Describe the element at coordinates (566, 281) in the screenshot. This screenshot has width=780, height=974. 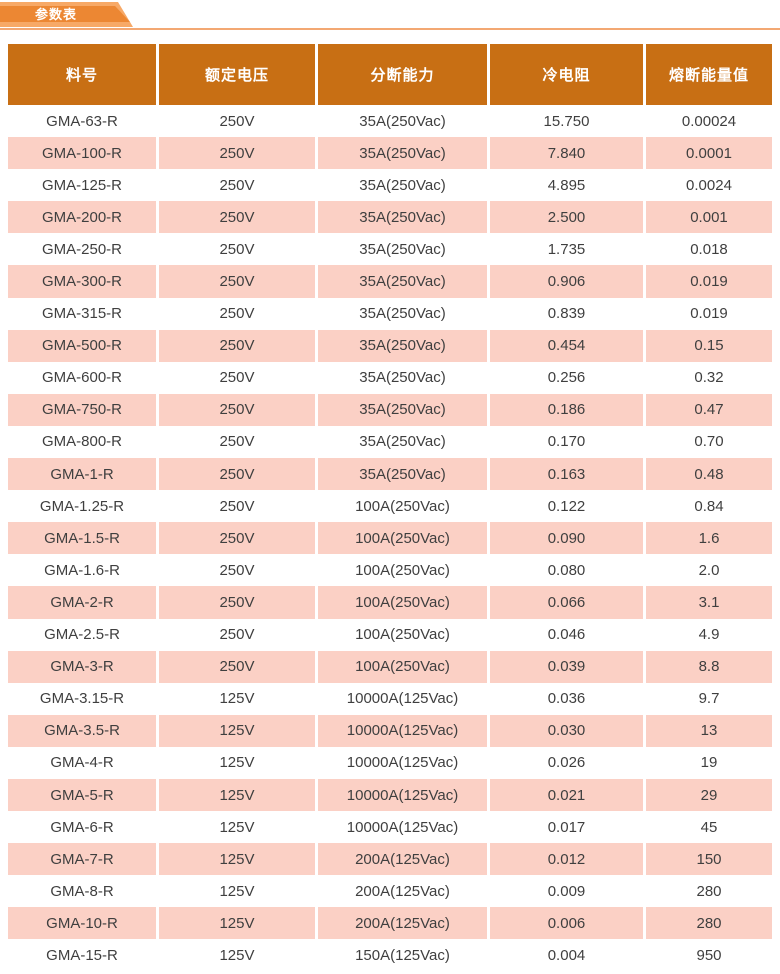
I see `table-cell: 0.906` at that location.